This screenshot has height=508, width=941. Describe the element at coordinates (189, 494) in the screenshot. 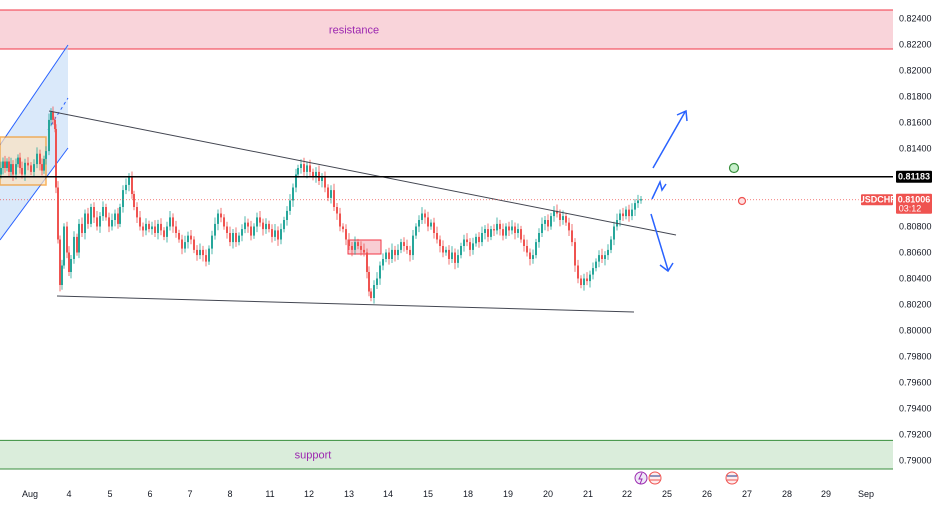

I see `x-tick-label: 7` at that location.